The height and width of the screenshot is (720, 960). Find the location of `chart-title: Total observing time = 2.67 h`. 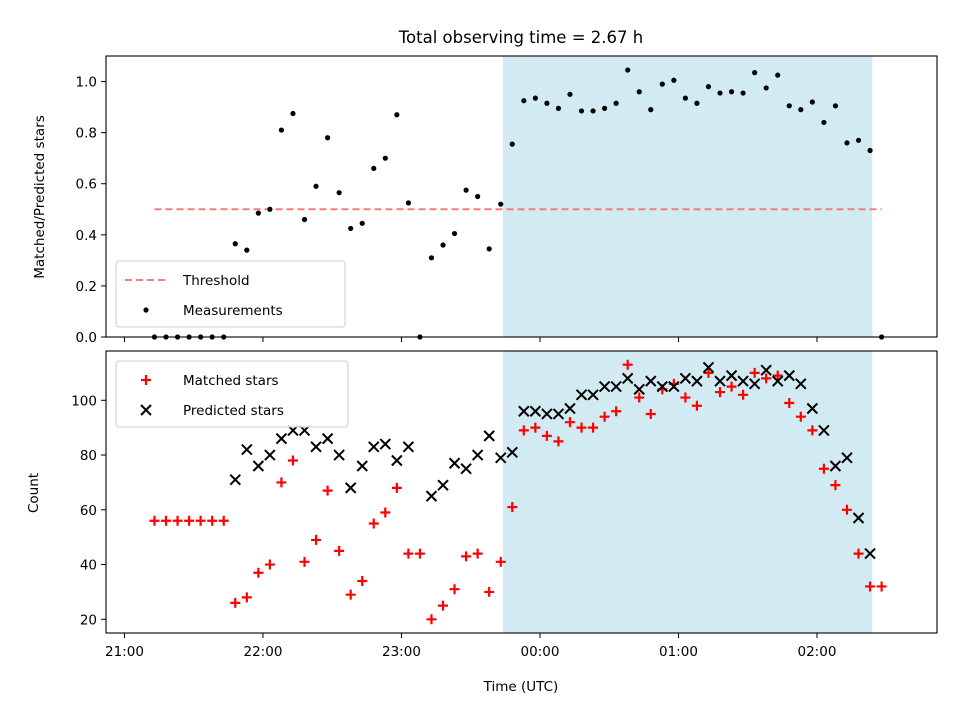

chart-title: Total observing time = 2.67 h is located at coordinates (520, 37).